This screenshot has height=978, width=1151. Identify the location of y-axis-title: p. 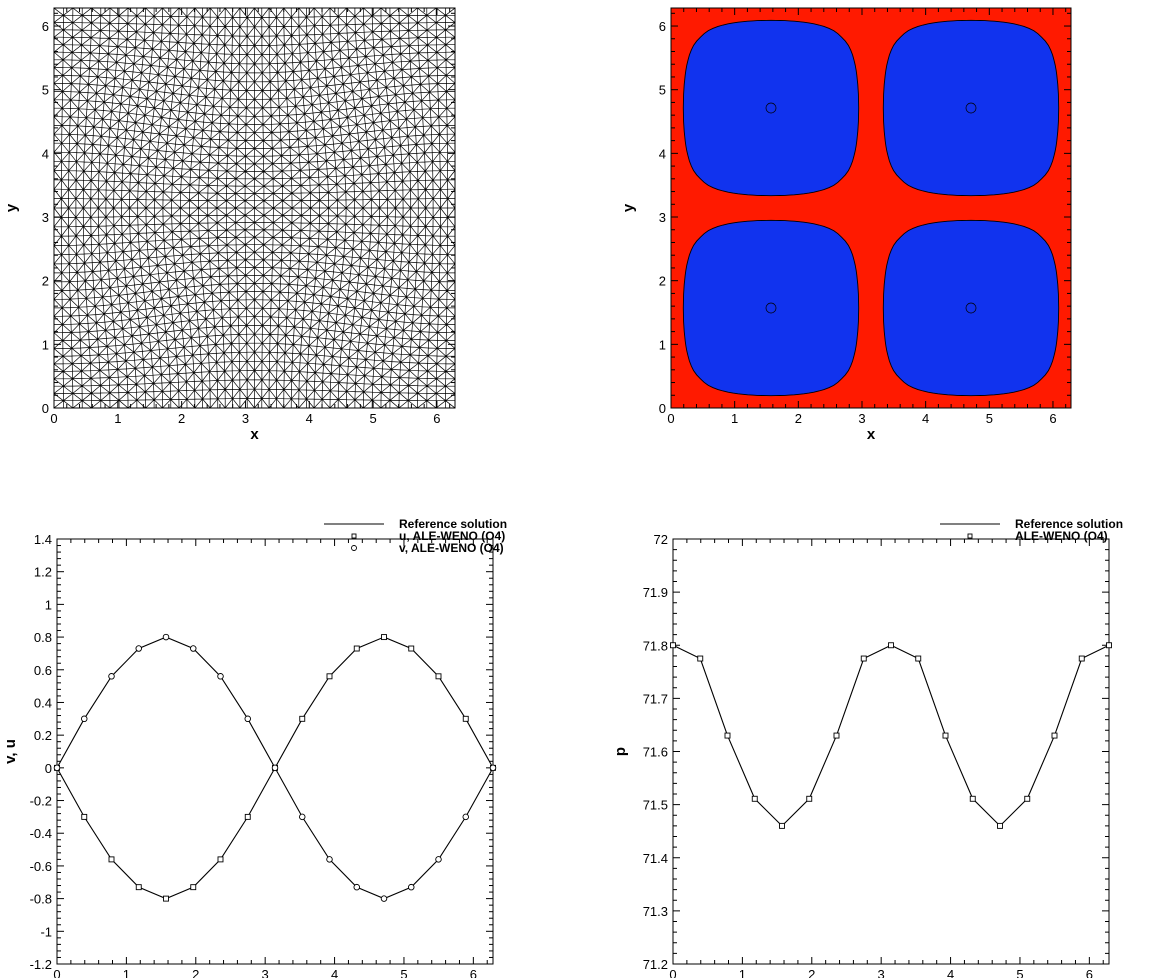
(620, 751).